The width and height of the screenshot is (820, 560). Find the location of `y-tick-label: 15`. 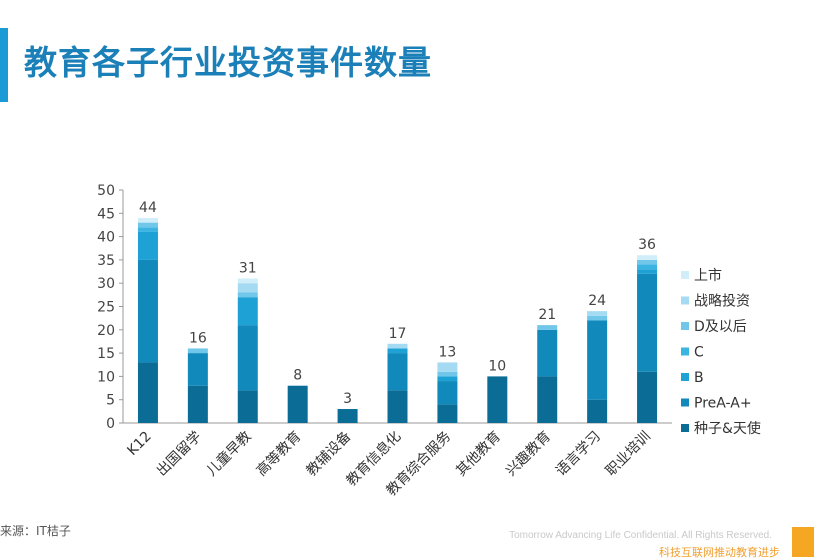

y-tick-label: 15 is located at coordinates (106, 354).